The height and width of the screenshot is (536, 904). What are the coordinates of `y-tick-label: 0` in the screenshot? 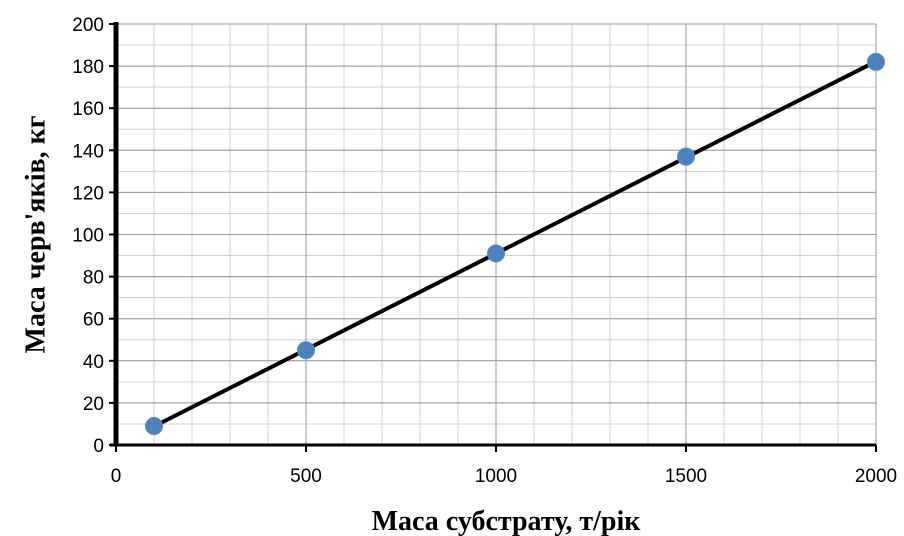 It's located at (98, 446).